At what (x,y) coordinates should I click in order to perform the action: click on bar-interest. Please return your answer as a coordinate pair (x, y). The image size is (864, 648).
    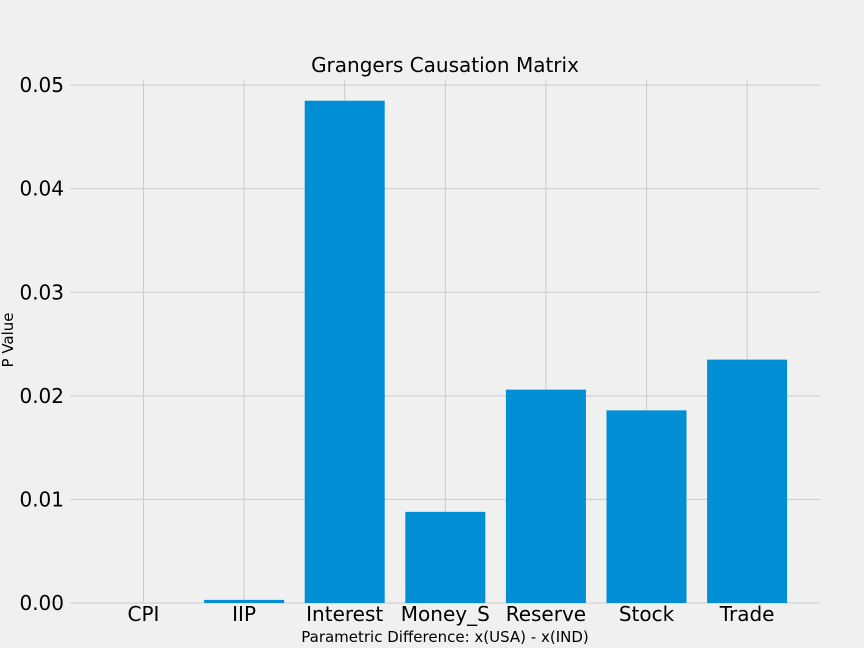
    Looking at the image, I should click on (344, 352).